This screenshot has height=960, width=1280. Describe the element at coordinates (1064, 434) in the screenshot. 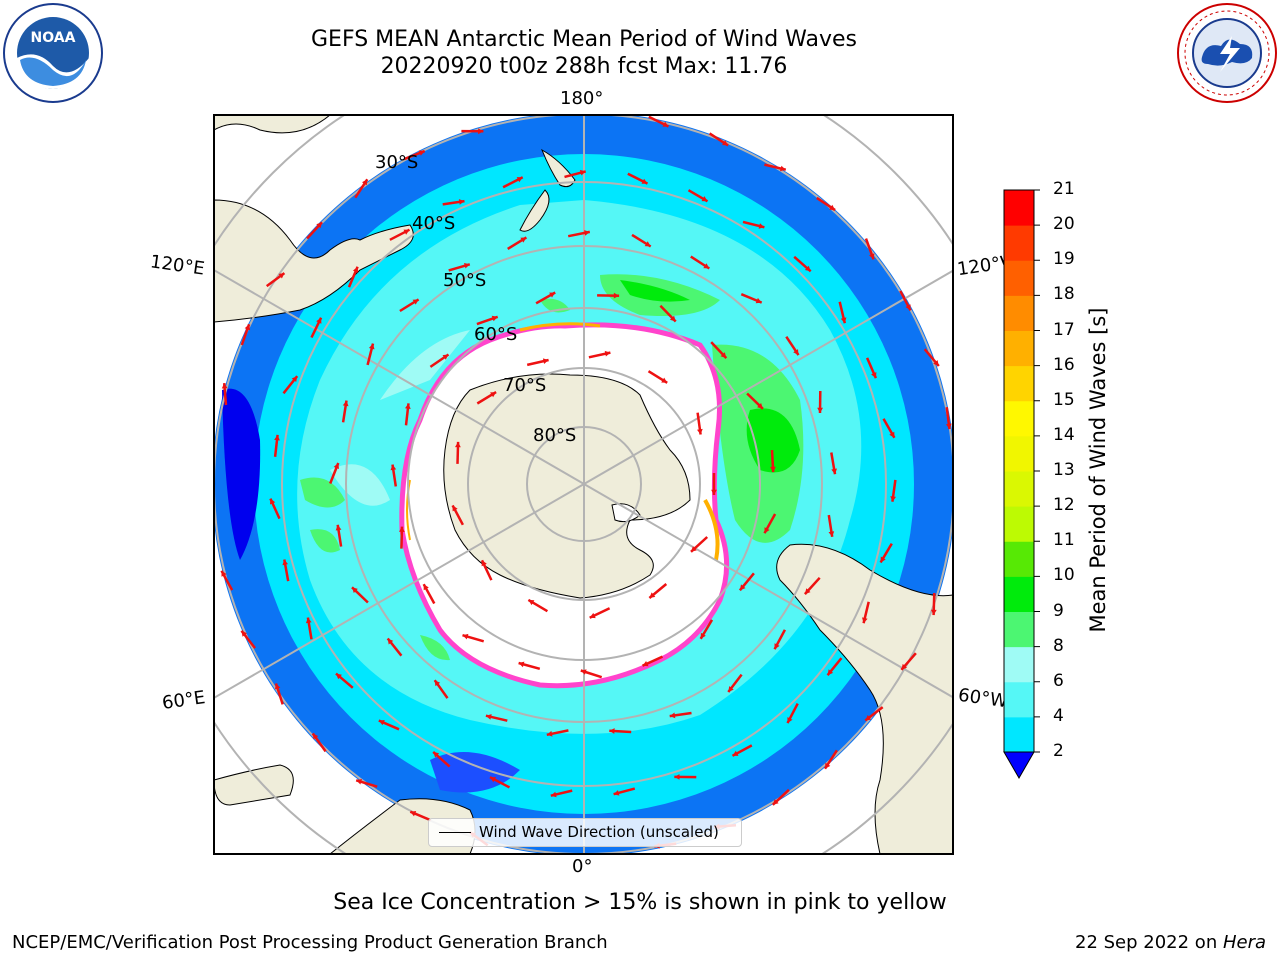

I see `colorbar-tick-label: 14` at that location.